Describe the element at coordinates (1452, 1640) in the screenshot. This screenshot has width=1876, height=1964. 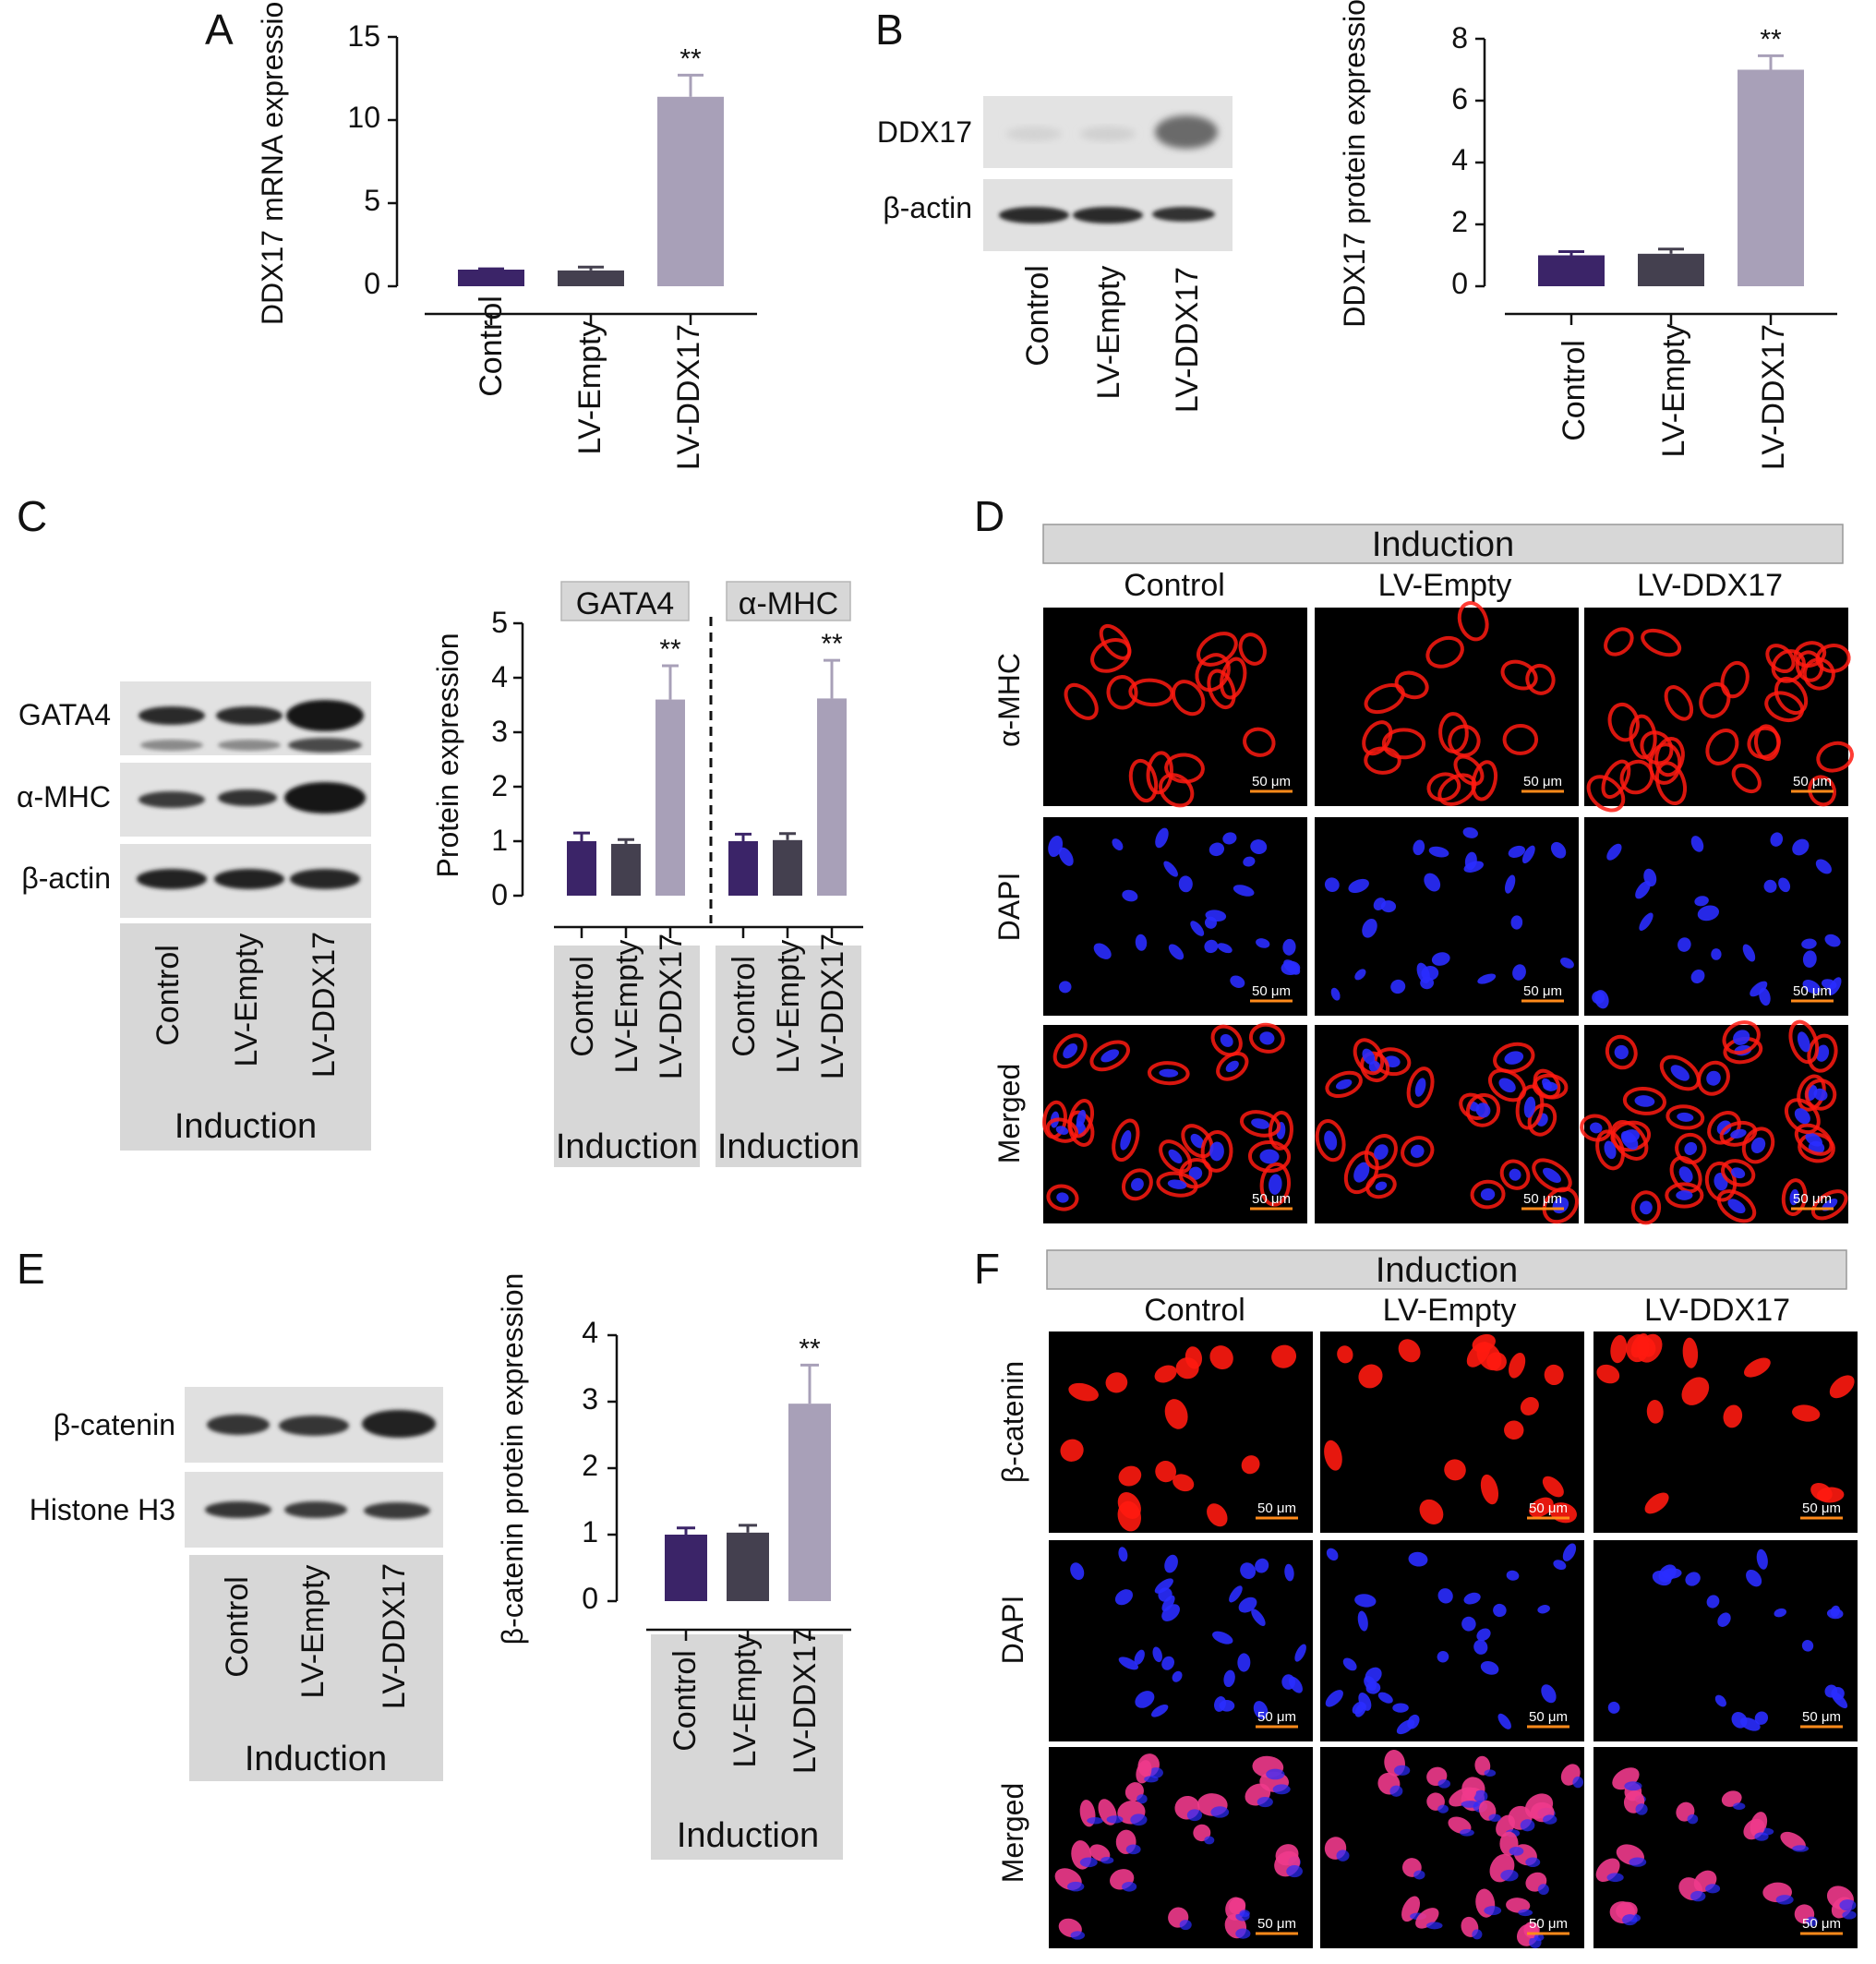
I see `if-f-image-r1-c1: 50 μm` at that location.